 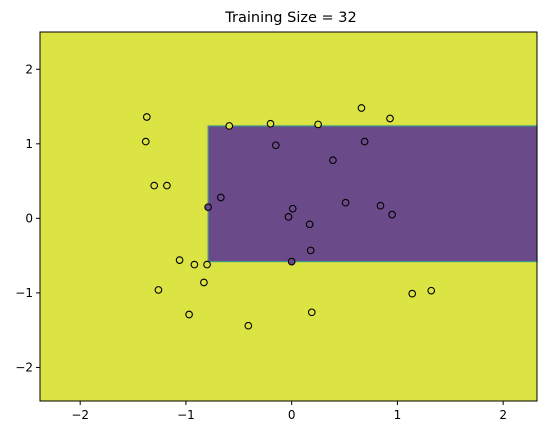 I want to click on x-tick-label: 2, so click(x=503, y=415).